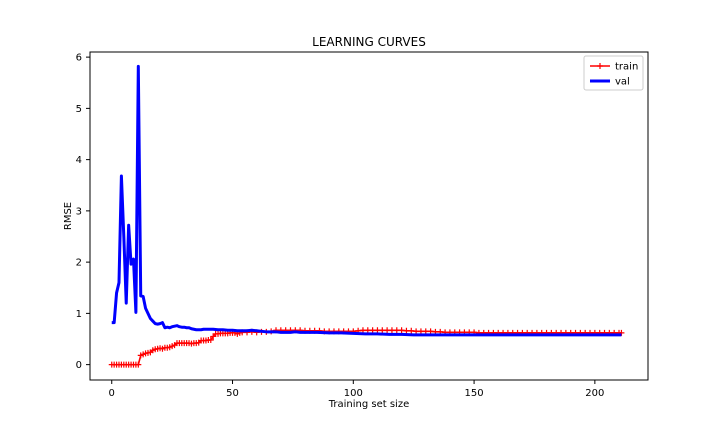  What do you see at coordinates (79, 160) in the screenshot?
I see `y-tick-label: 4` at bounding box center [79, 160].